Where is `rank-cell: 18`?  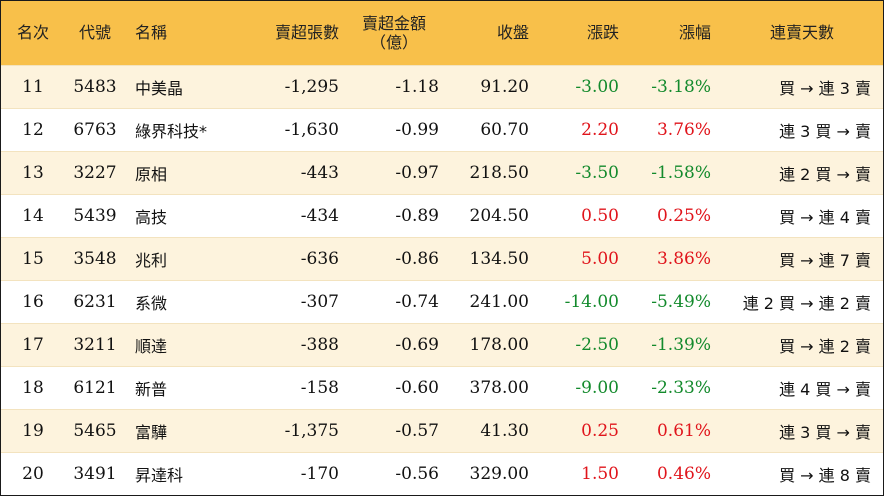 rank-cell: 18 is located at coordinates (33, 387).